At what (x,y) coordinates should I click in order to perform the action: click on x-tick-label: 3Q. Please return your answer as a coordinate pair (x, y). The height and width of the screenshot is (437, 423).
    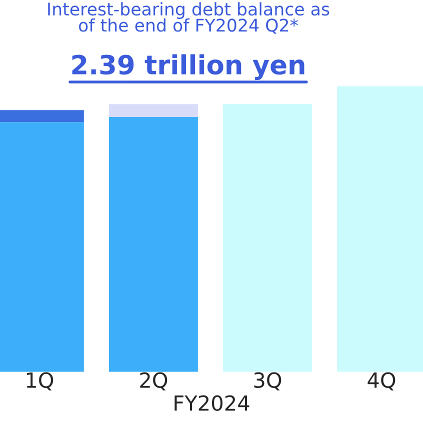
    Looking at the image, I should click on (268, 381).